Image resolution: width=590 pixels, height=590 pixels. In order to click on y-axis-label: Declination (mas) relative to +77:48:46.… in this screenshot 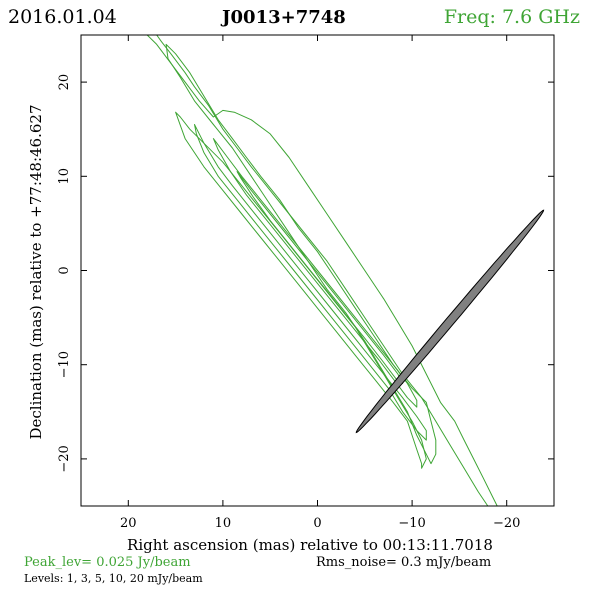, I will do `click(36, 271)`.